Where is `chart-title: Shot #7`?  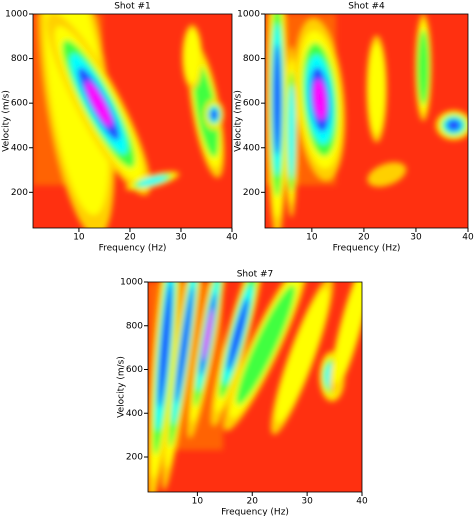 chart-title: Shot #7 is located at coordinates (255, 275).